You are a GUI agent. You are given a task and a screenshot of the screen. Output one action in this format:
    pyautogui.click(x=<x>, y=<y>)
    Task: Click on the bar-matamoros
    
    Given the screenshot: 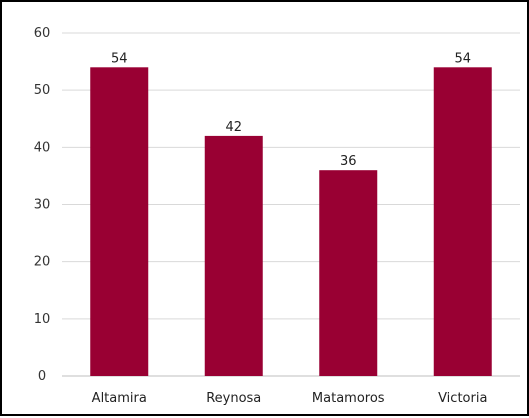 What is the action you would take?
    pyautogui.click(x=348, y=273)
    